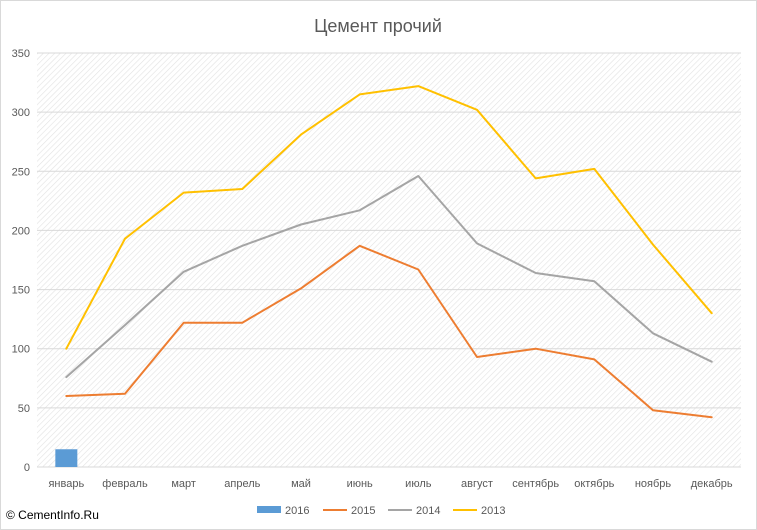  Describe the element at coordinates (381, 511) in the screenshot. I see `legend: 2016 2015 2014 2013` at that location.